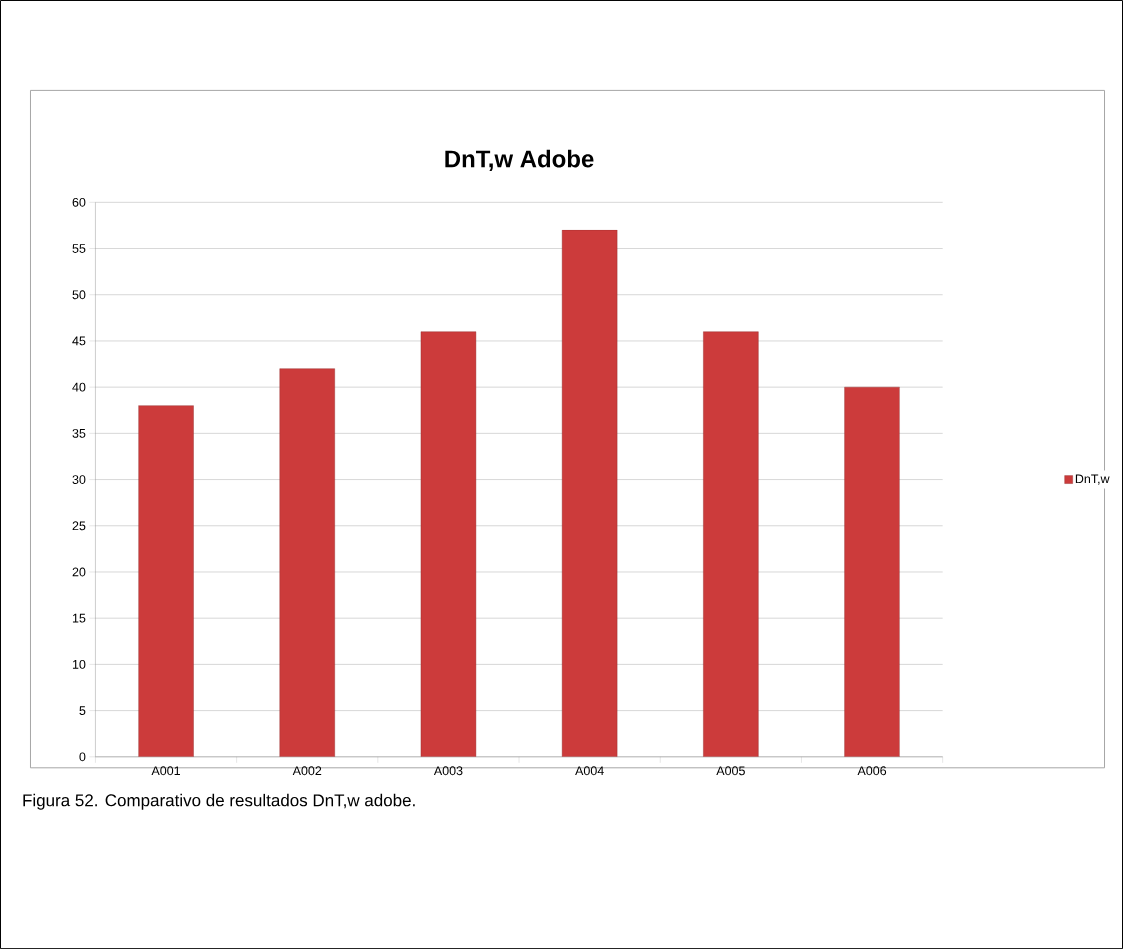 The image size is (1123, 949). I want to click on x-tick-label: A003, so click(448, 771).